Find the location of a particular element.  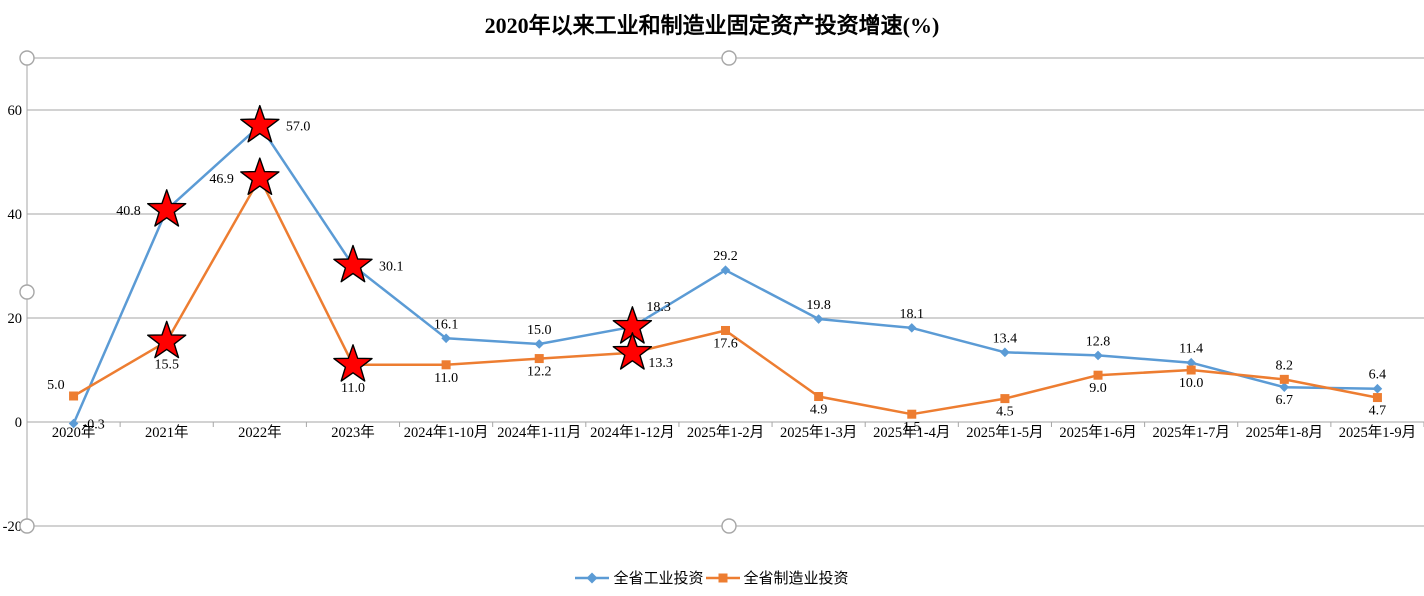

x-axis-label: 2025年1-6月 is located at coordinates (1097, 432).